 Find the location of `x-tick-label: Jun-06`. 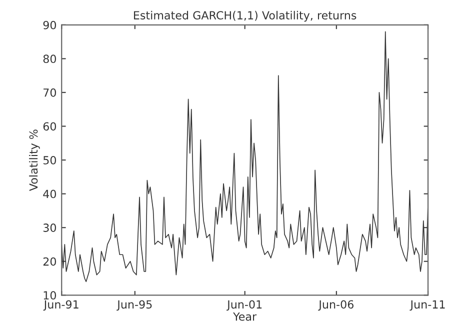

x-tick-label: Jun-06 is located at coordinates (336, 305).